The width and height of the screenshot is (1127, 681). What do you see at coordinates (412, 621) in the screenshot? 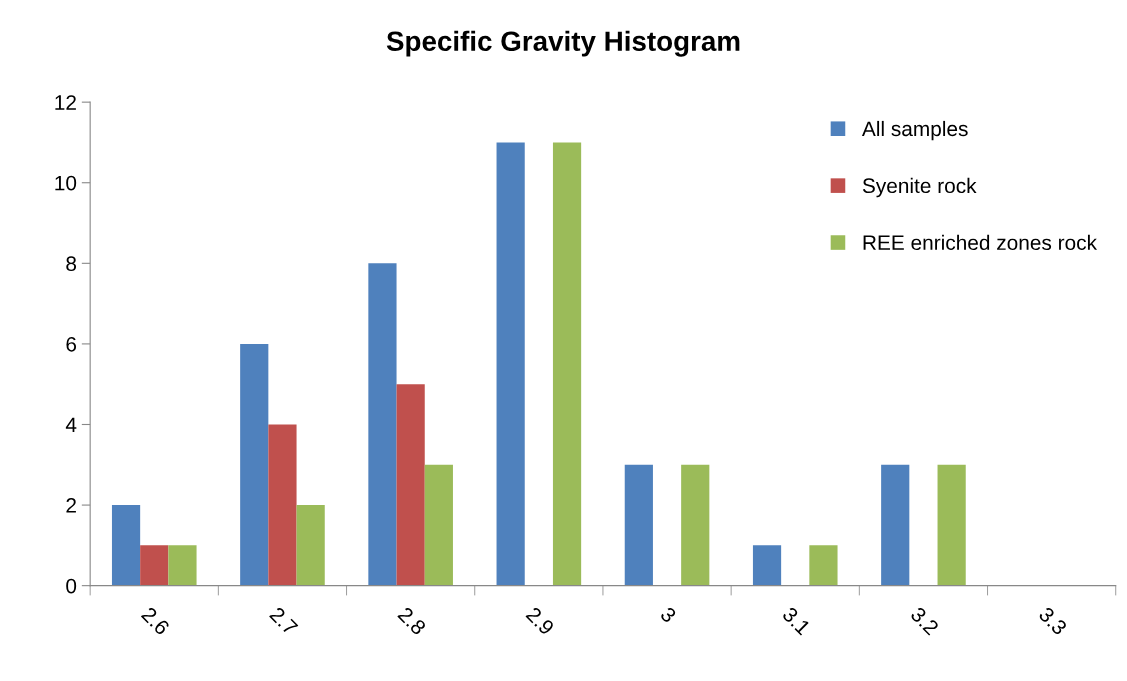
I see `x-tick-label: 2.8` at bounding box center [412, 621].